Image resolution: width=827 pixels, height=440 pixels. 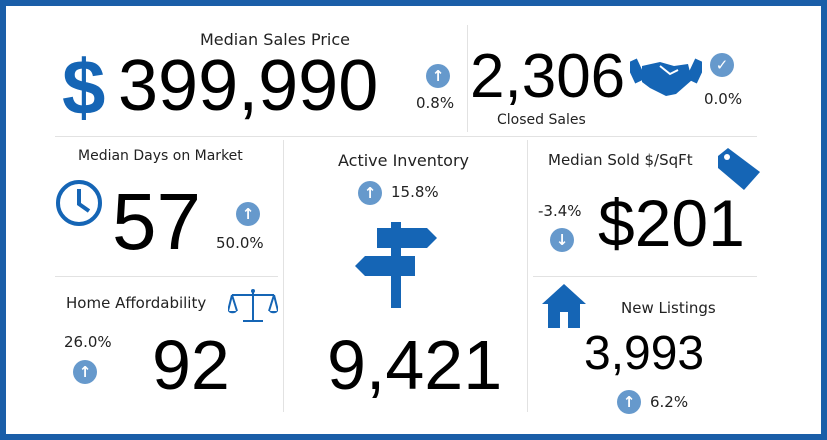 What do you see at coordinates (620, 160) in the screenshot?
I see `median-sold-sqft-label: Median Sold $/SqFt` at bounding box center [620, 160].